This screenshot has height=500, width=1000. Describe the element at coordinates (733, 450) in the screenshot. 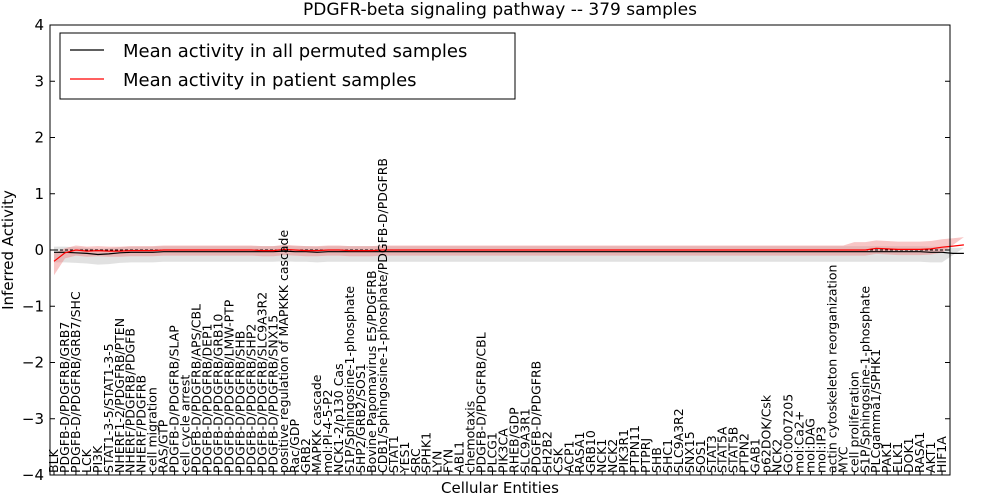

I see `x-category-label: STAT5B` at that location.